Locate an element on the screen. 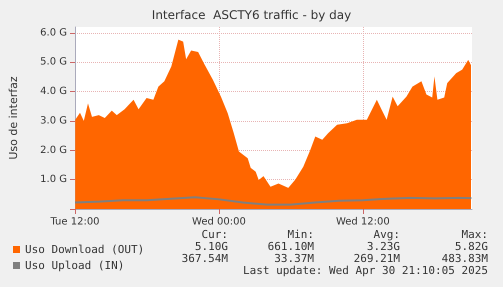 The width and height of the screenshot is (503, 287). legend-label: Uso Upload (IN) is located at coordinates (74, 265).